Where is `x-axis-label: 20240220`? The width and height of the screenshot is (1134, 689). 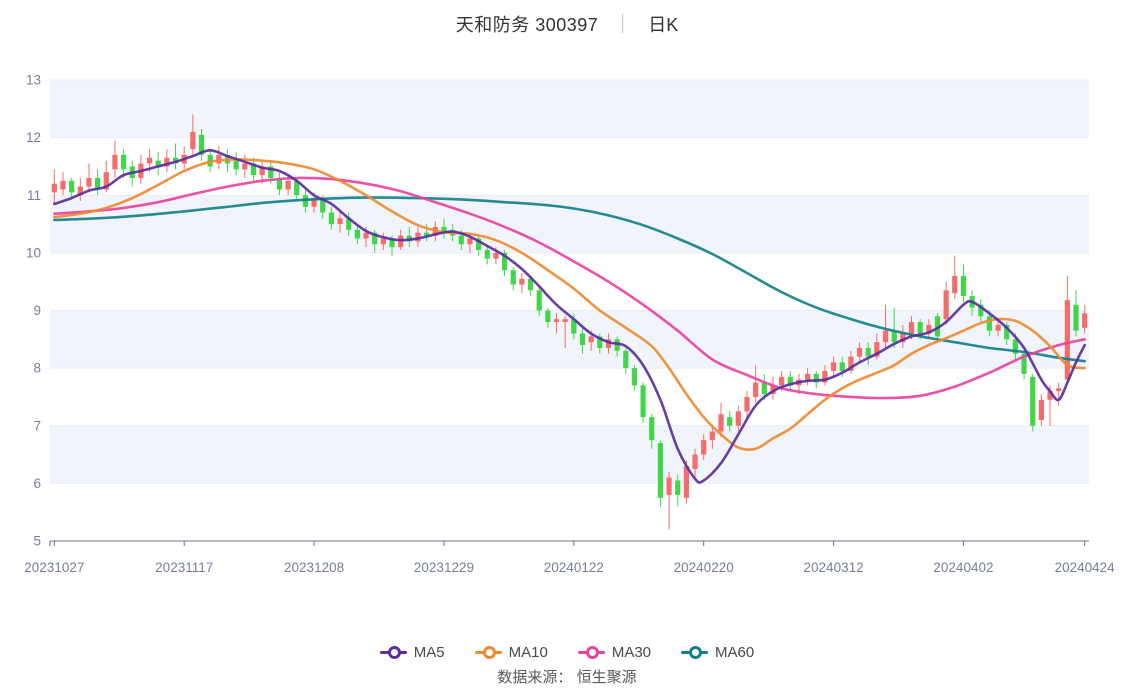 x-axis-label: 20240220 is located at coordinates (704, 567).